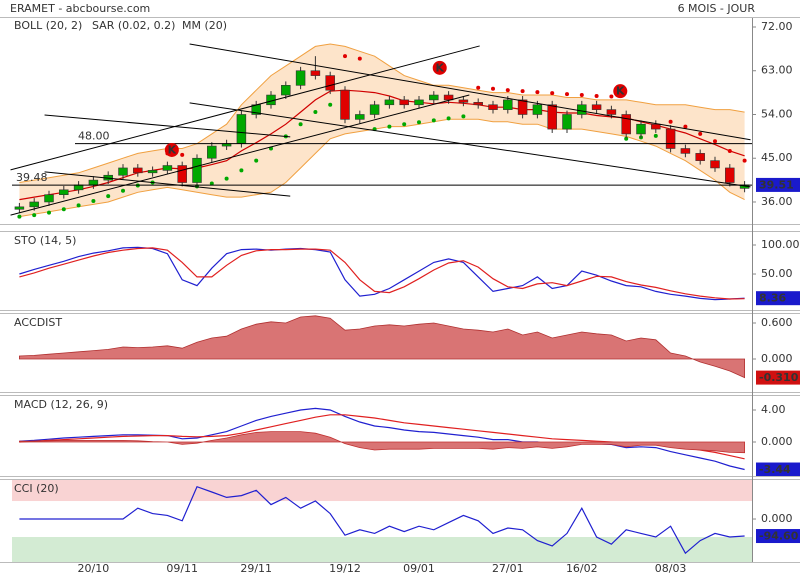  Describe the element at coordinates (777, 70) in the screenshot. I see `y-tick-label: 63.00` at that location.